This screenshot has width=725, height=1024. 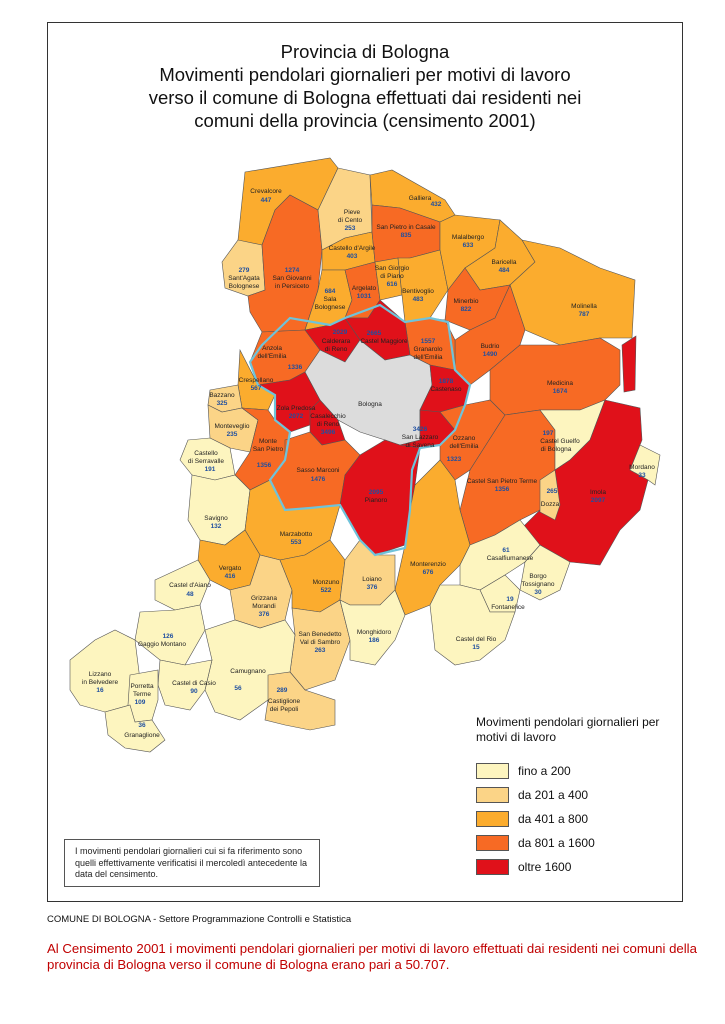 What do you see at coordinates (560, 391) in the screenshot?
I see `value-medicina: 1674` at bounding box center [560, 391].